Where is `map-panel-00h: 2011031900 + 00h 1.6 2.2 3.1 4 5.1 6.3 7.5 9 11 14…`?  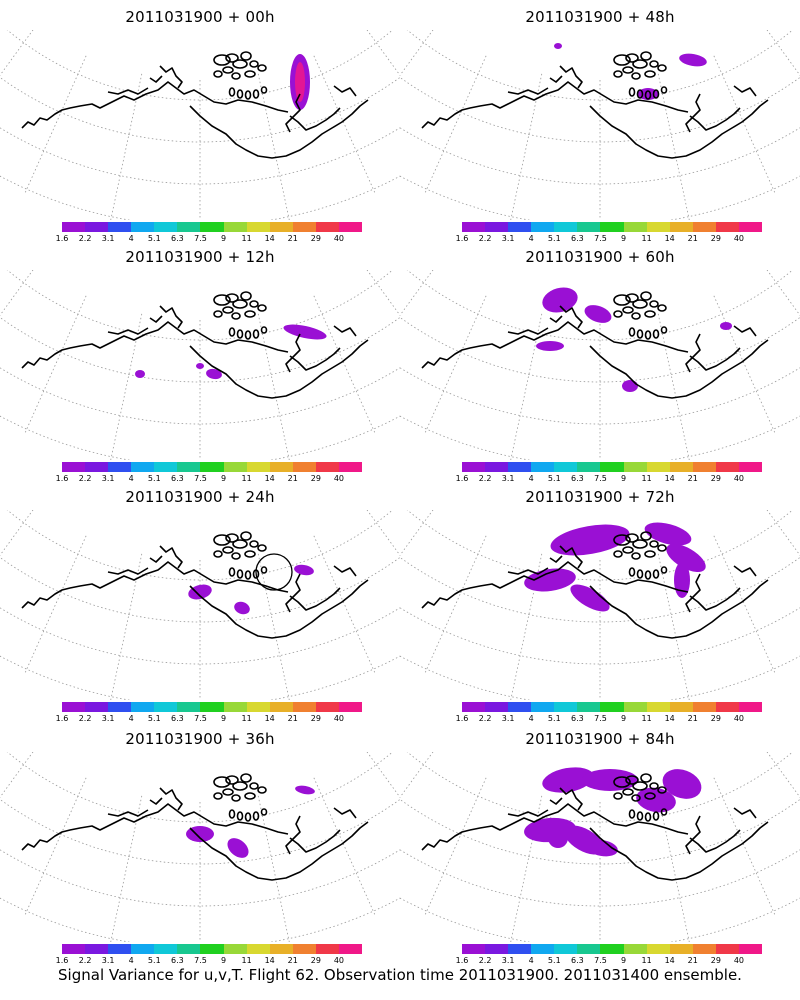
map-panel-00h: 2011031900 + 00h 1.6 2.2 3.1 4 5.1 6.3 7.5 9 11 14… is located at coordinates (200, 121).